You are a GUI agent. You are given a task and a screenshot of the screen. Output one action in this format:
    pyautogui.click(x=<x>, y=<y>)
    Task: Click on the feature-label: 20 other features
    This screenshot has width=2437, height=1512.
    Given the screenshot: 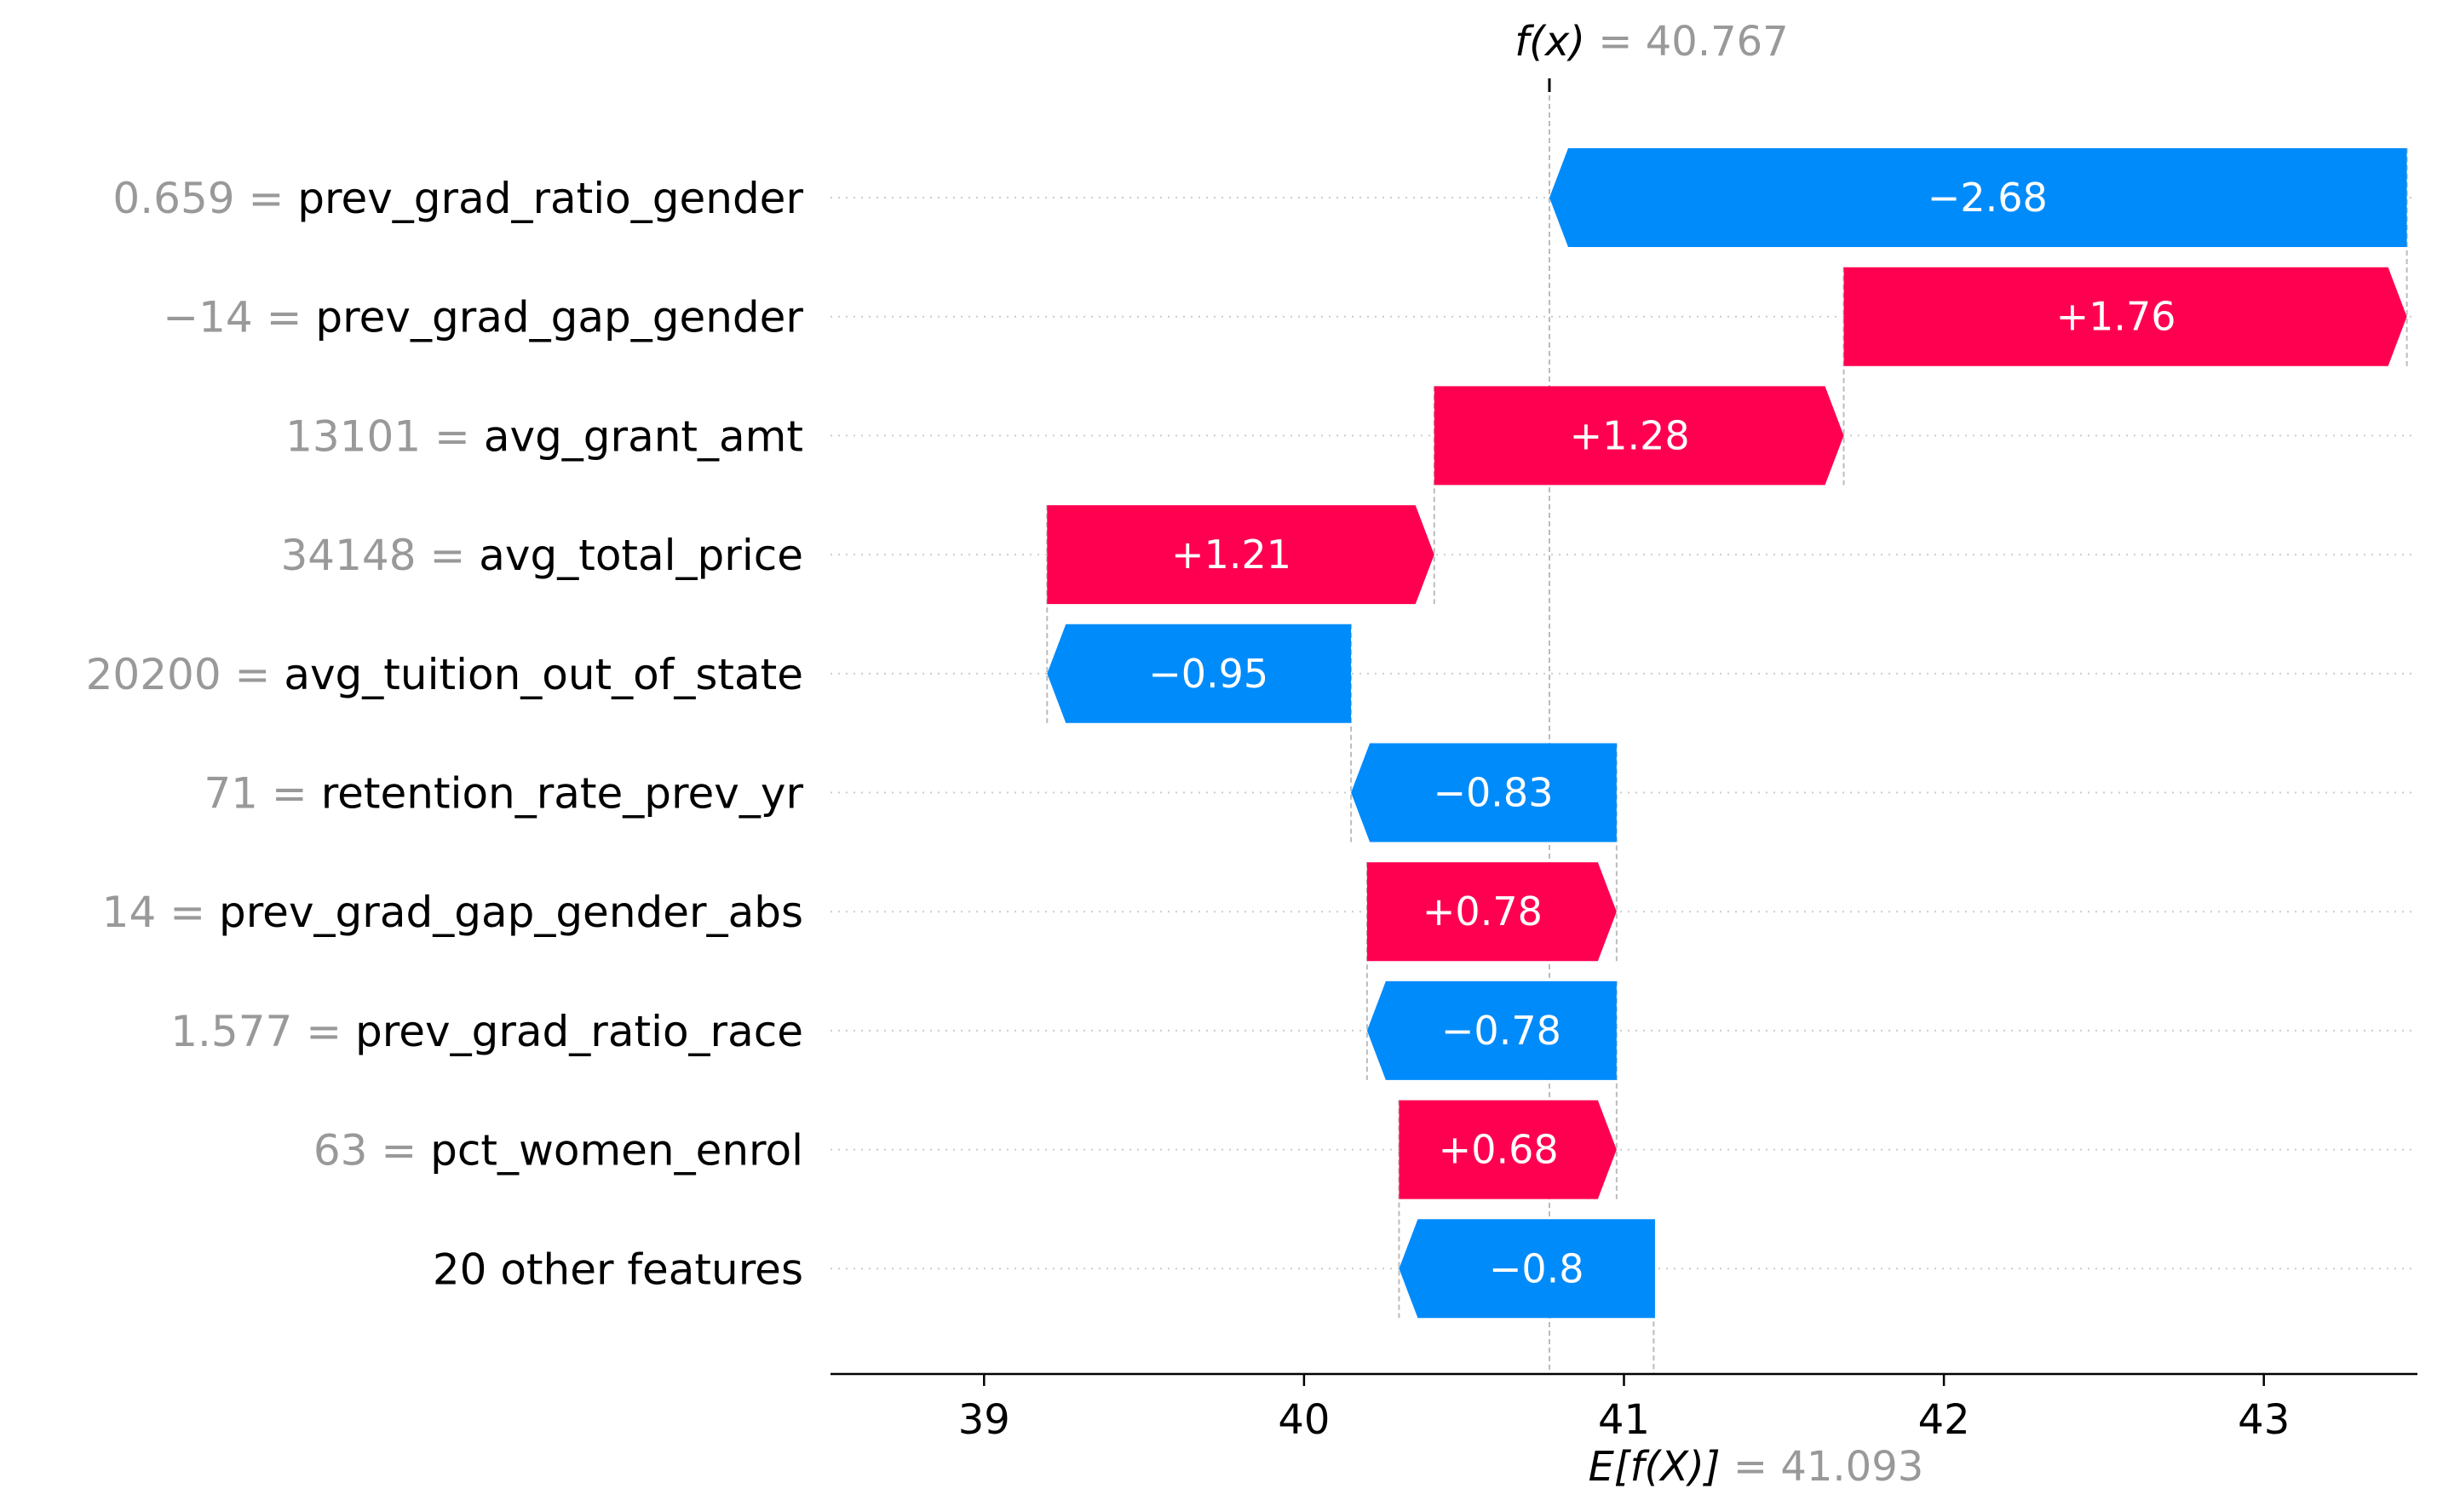 What is the action you would take?
    pyautogui.click(x=618, y=1269)
    